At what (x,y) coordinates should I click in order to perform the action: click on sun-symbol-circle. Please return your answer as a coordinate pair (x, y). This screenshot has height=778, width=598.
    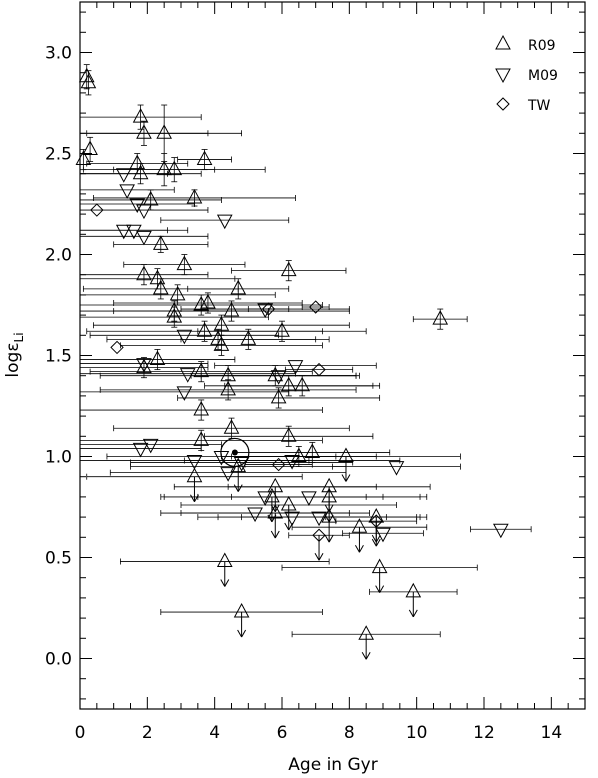
    Looking at the image, I should click on (235, 452).